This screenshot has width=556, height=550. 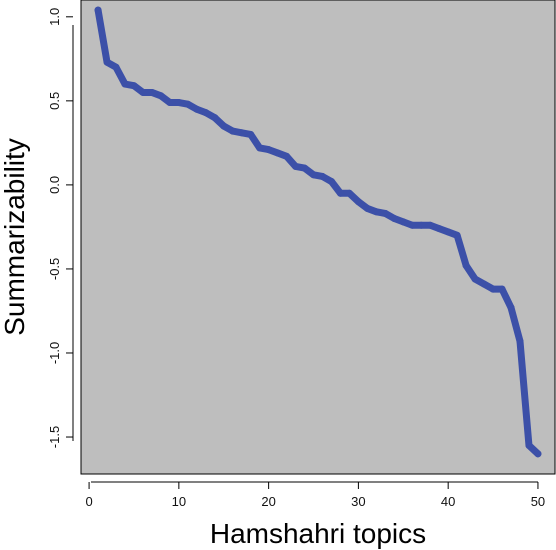 What do you see at coordinates (54, 185) in the screenshot?
I see `y-tick-label: 0.0` at bounding box center [54, 185].